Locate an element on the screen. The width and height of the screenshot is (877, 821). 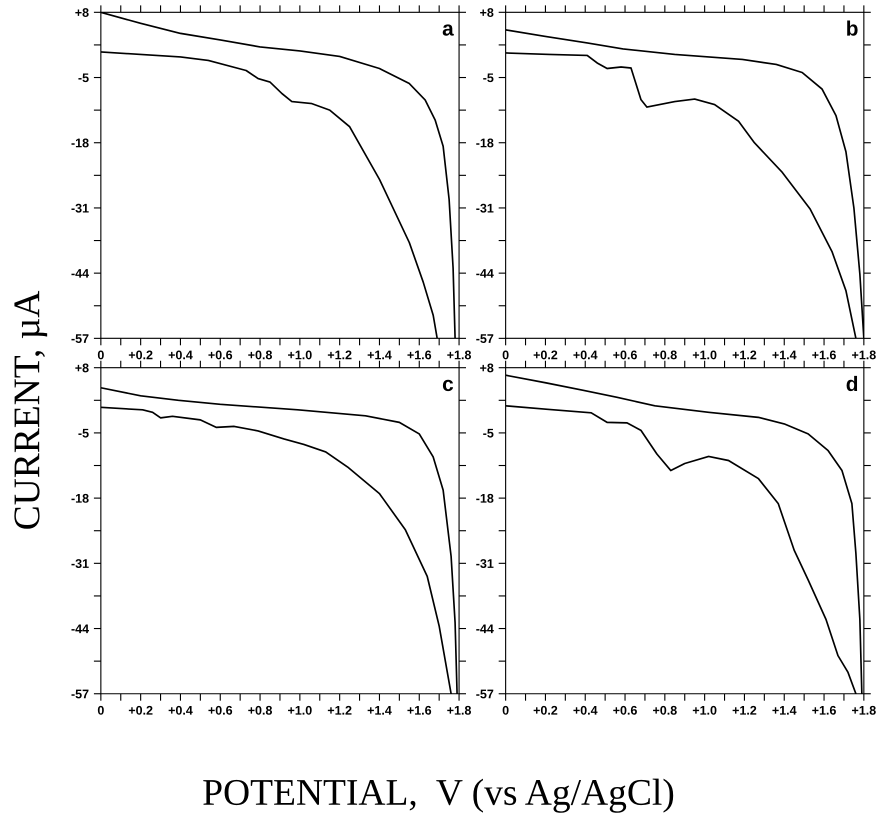
annotation: d is located at coordinates (852, 384).